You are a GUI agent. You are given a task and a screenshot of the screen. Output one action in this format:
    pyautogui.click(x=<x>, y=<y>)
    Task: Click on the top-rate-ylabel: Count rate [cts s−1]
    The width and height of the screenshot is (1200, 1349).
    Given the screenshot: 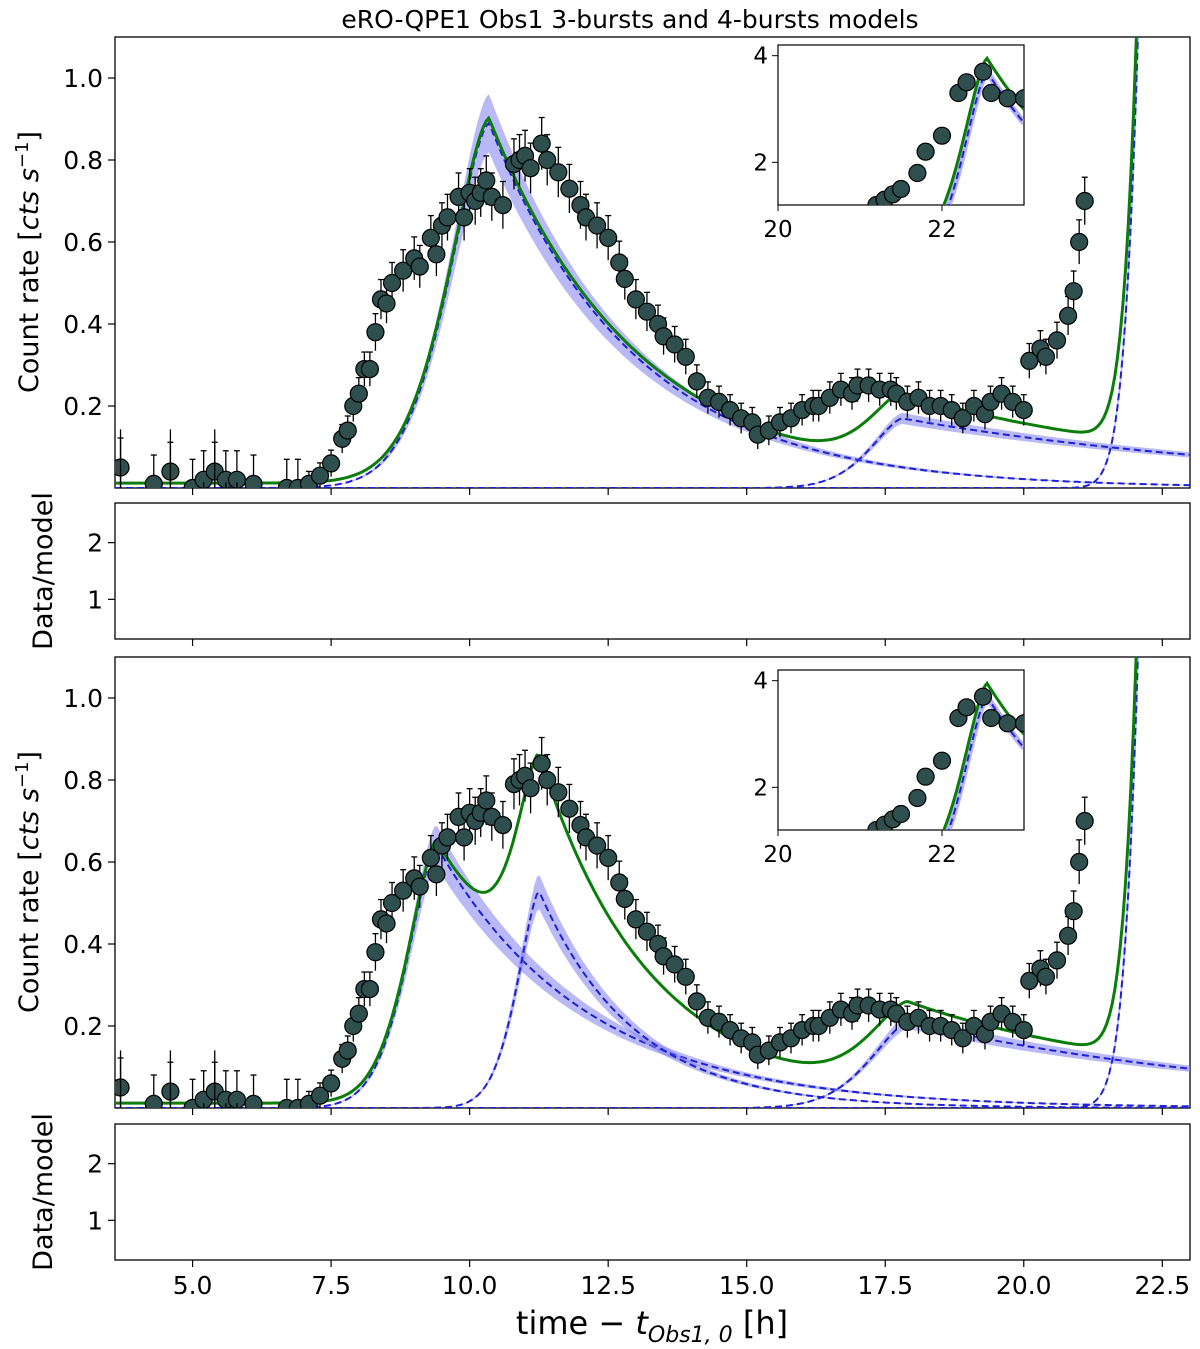 What is the action you would take?
    pyautogui.click(x=28, y=262)
    